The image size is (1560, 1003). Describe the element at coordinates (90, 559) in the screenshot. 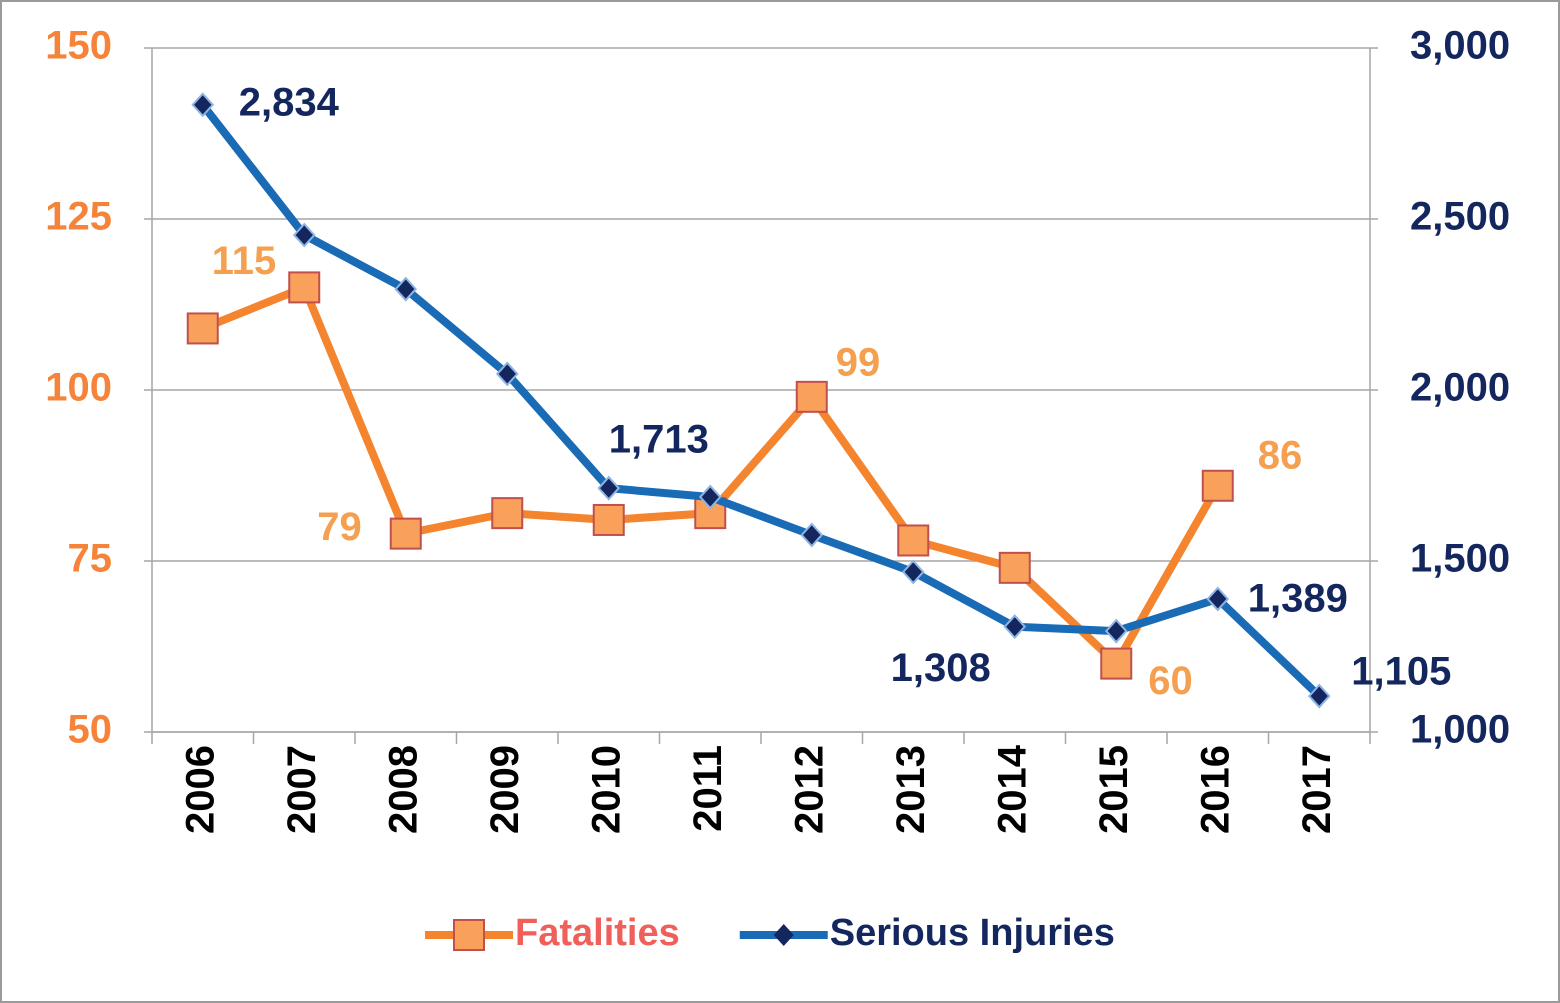

I see `y-tick-label: 75` at that location.